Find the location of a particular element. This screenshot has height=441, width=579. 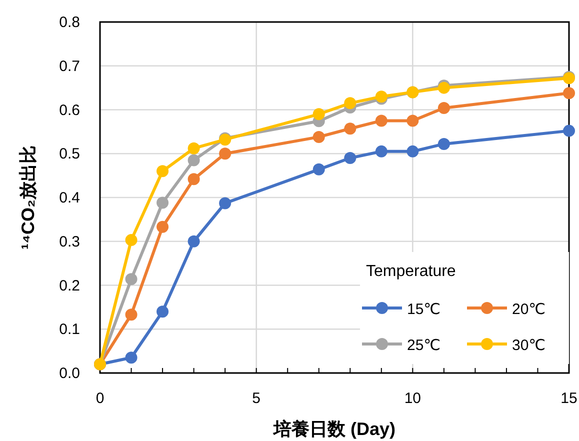

legend-label: 15℃ is located at coordinates (424, 309).